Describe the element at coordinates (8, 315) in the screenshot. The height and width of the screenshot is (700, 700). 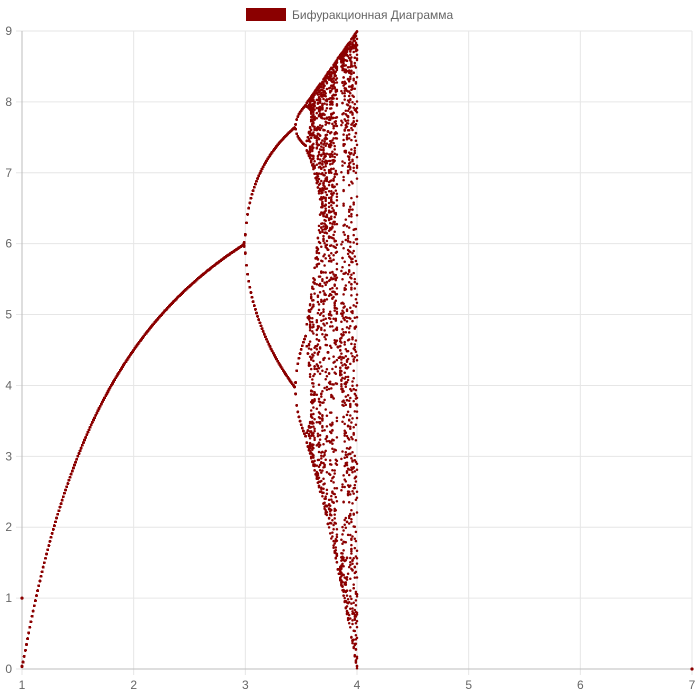
I see `y-tick-label: 5` at that location.